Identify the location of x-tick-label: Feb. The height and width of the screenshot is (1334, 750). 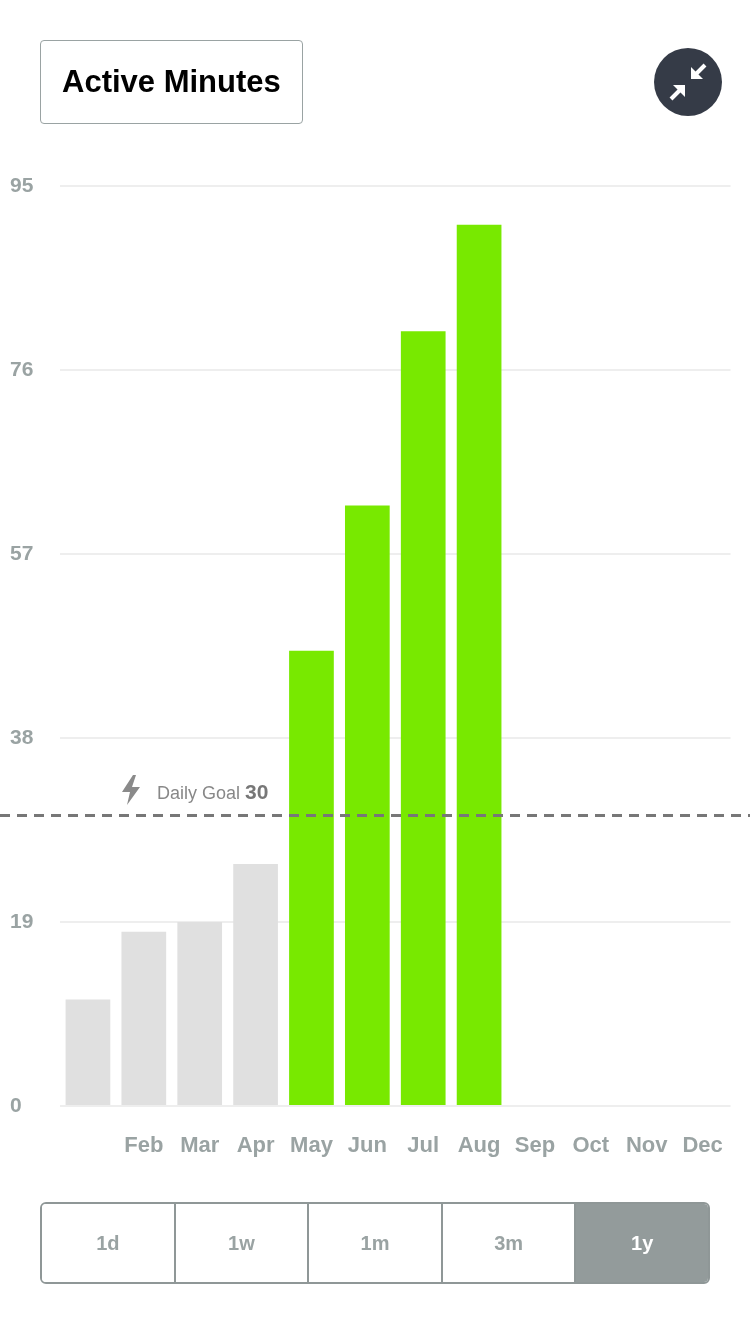
(144, 1145).